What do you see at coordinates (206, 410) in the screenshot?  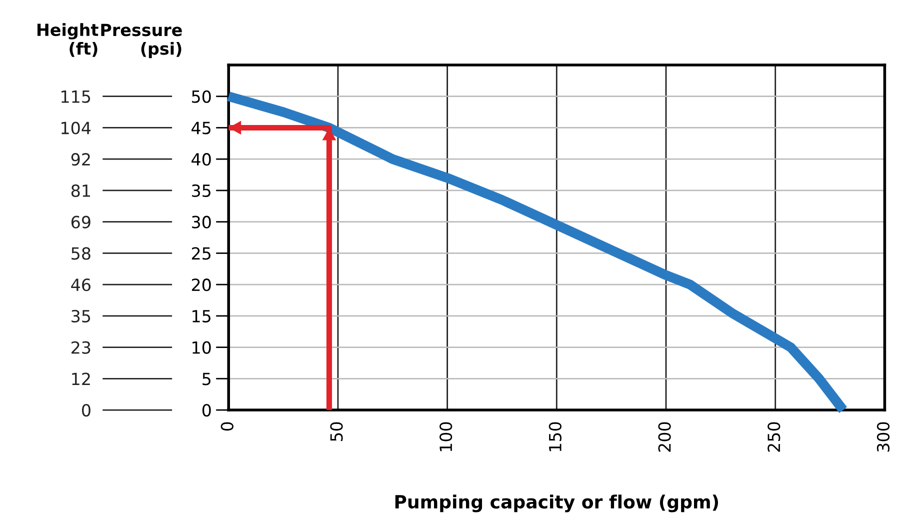 I see `y-tick-label: 0` at bounding box center [206, 410].